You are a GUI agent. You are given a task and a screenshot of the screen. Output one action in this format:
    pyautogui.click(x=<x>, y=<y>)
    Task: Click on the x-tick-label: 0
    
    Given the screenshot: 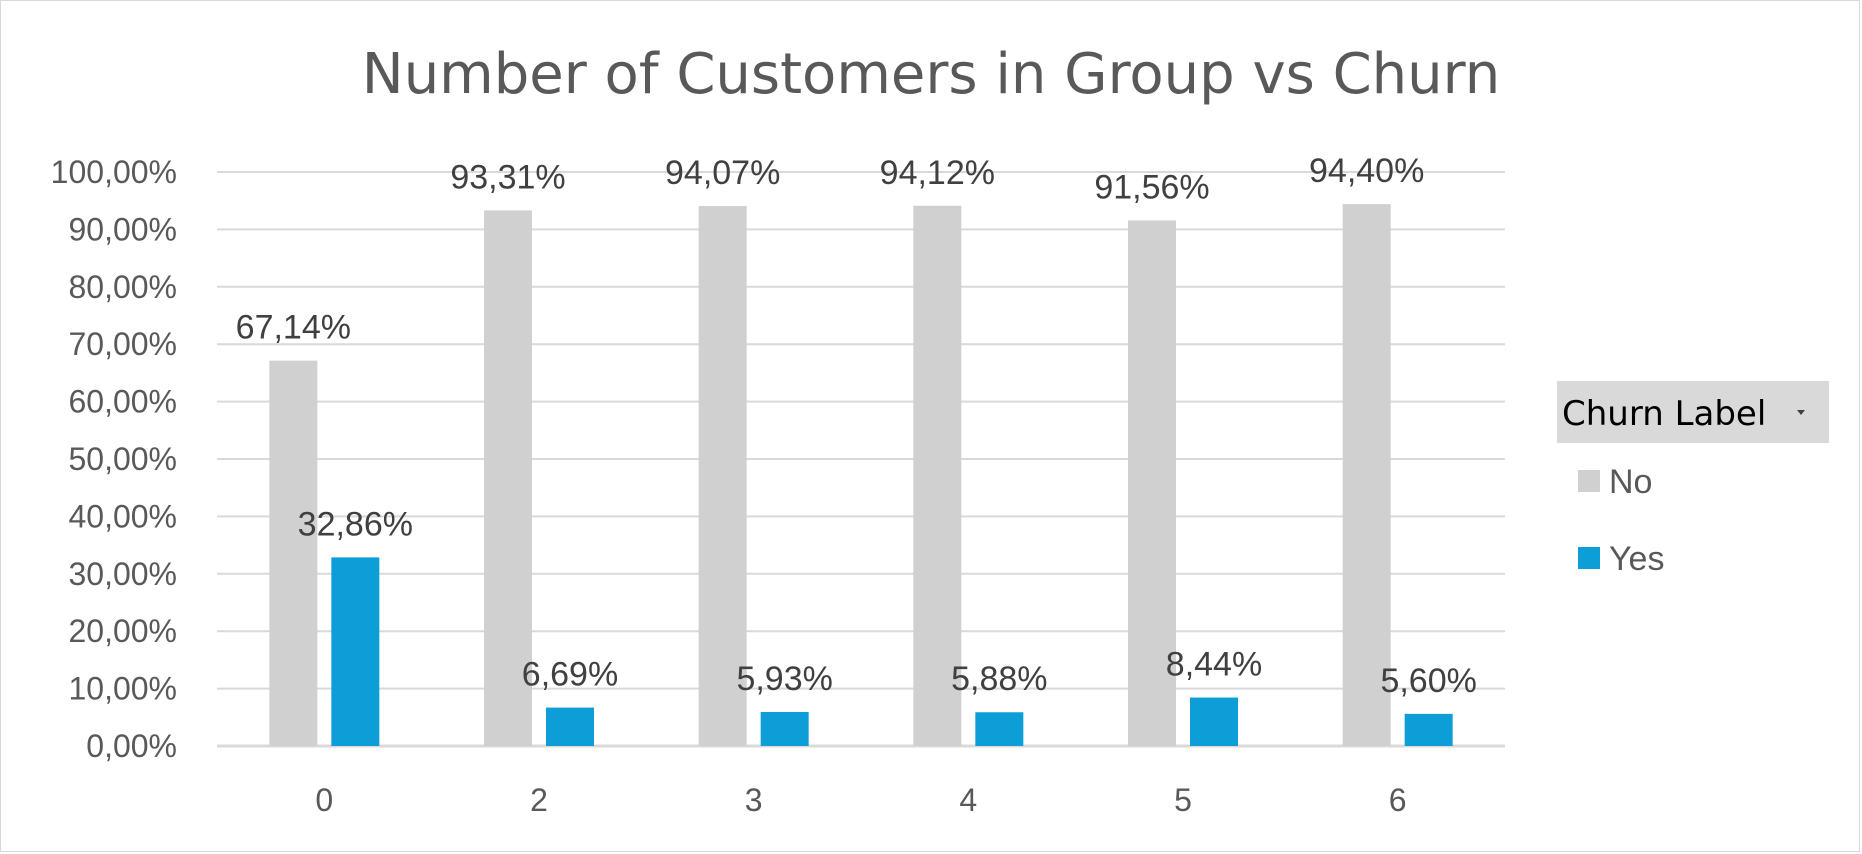 What is the action you would take?
    pyautogui.click(x=324, y=800)
    